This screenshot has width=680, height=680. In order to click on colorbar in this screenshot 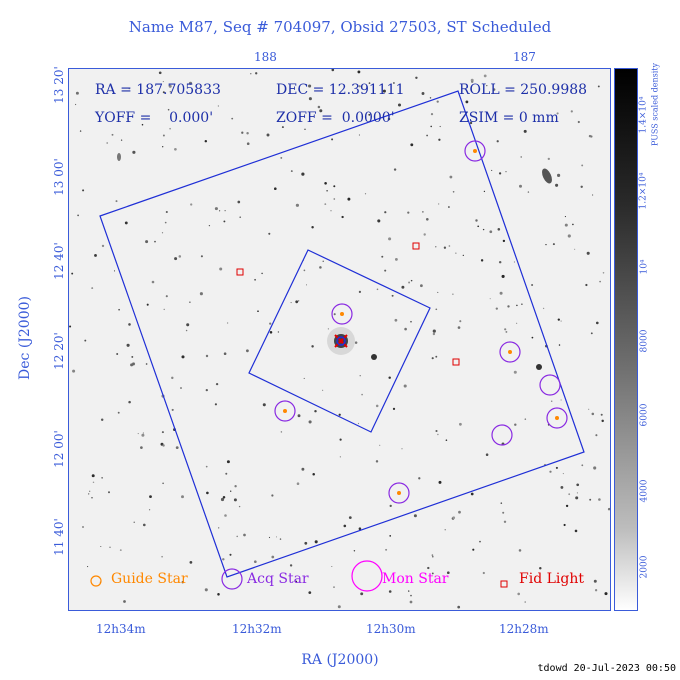, I will do `click(626, 339)`.